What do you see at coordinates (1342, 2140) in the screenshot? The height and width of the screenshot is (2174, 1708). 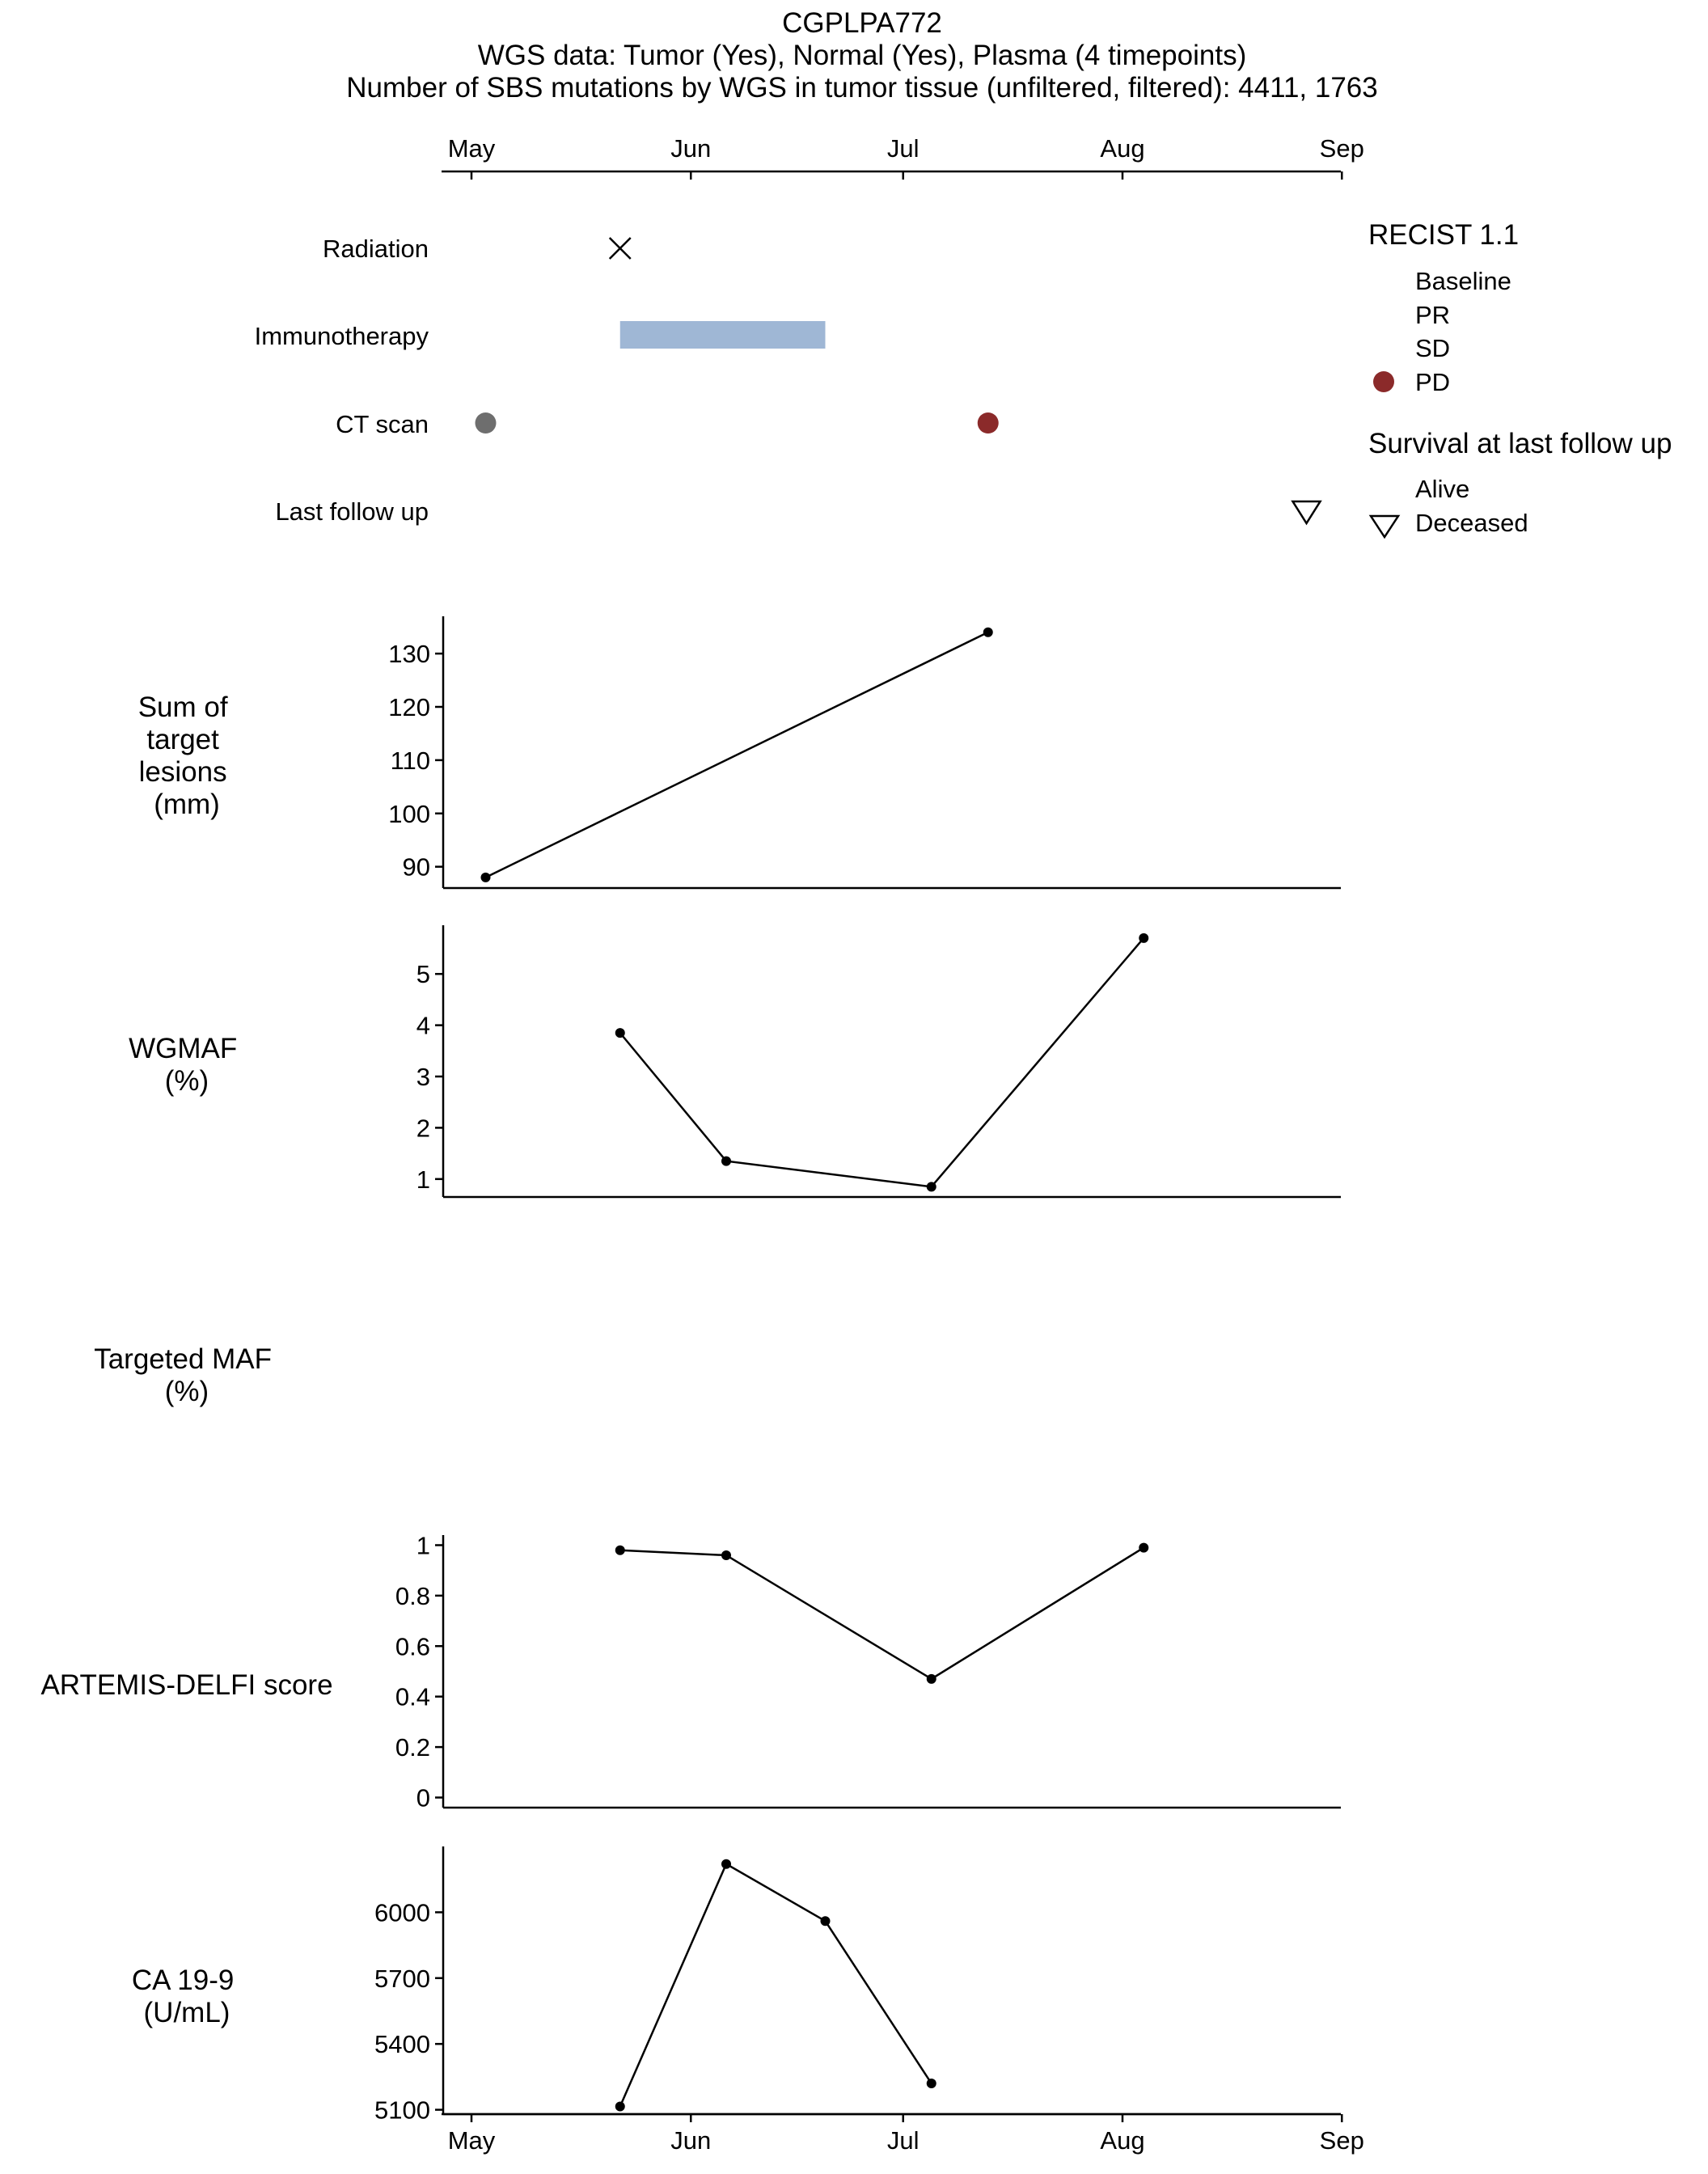 I see `bottom-axis-label-sep: Sep` at bounding box center [1342, 2140].